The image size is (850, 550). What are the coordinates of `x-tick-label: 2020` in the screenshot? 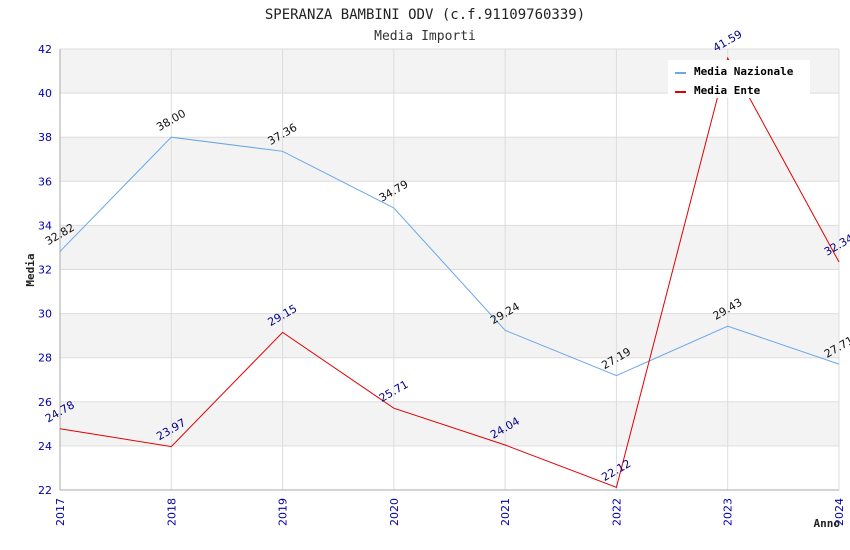 It's located at (394, 512).